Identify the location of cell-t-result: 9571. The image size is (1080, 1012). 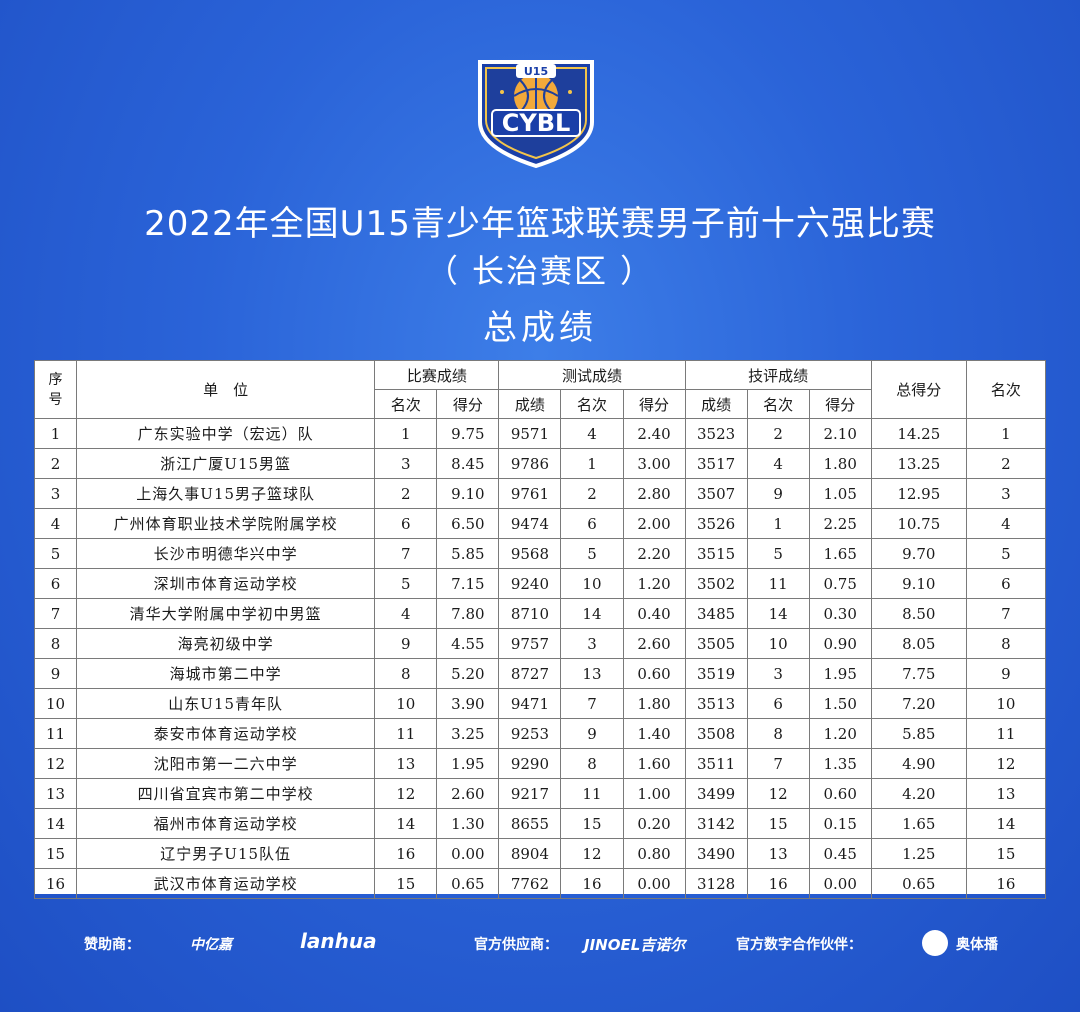
(530, 433).